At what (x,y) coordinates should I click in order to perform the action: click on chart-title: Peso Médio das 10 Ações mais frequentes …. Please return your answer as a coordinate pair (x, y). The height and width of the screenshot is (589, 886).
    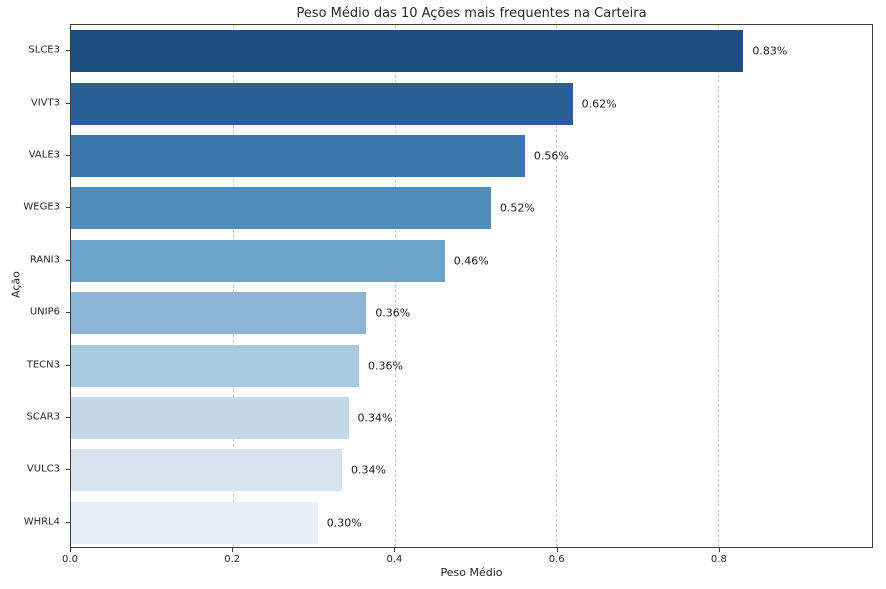
    Looking at the image, I should click on (471, 13).